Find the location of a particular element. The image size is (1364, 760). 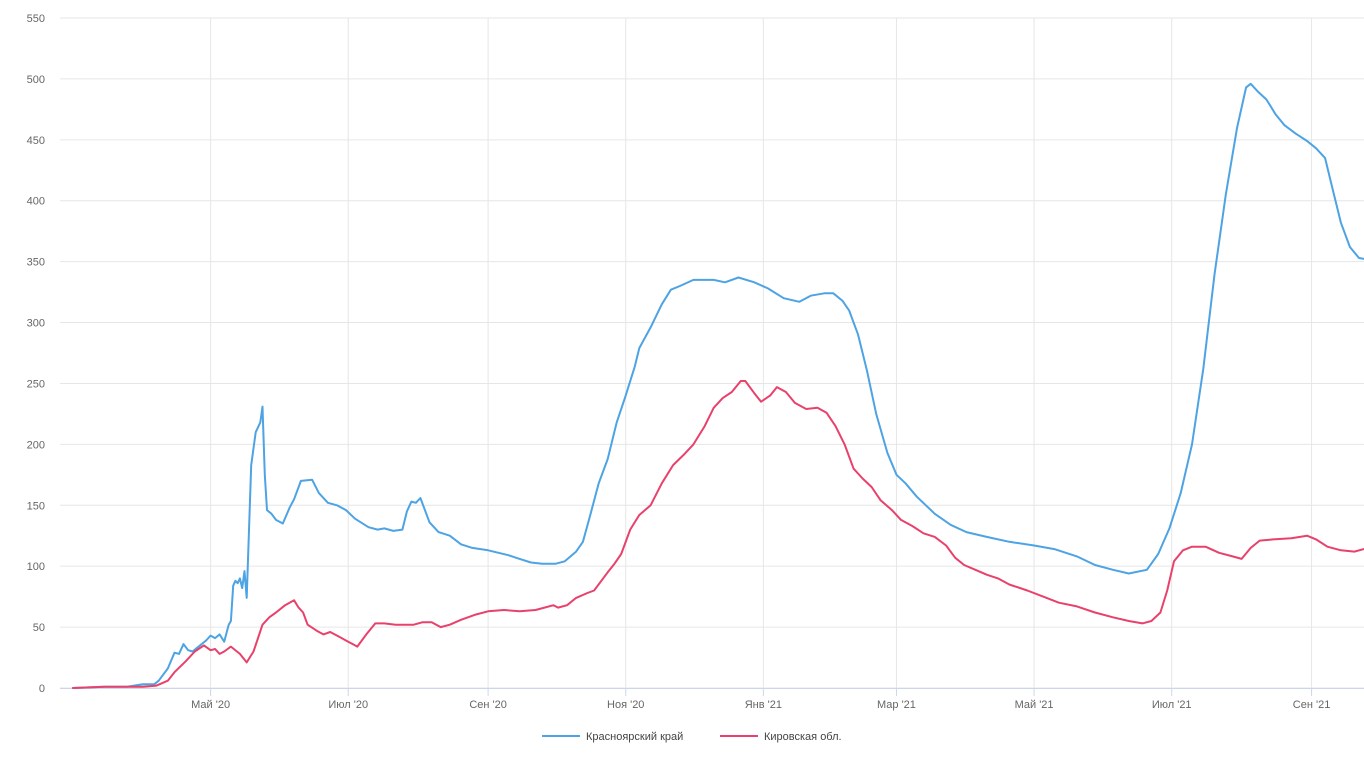

legend-item-series-0: Красноярский край is located at coordinates (612, 737).